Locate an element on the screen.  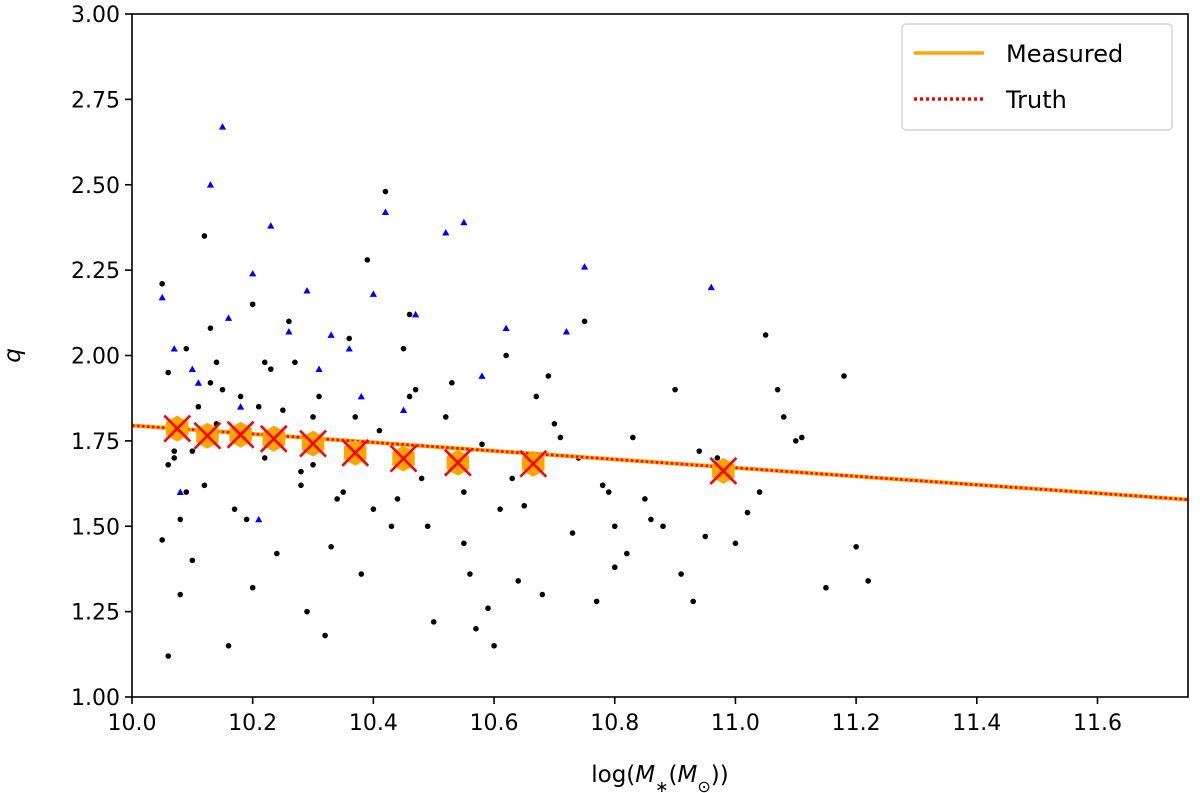
y-tick-label: 2.50 is located at coordinates (95, 186).